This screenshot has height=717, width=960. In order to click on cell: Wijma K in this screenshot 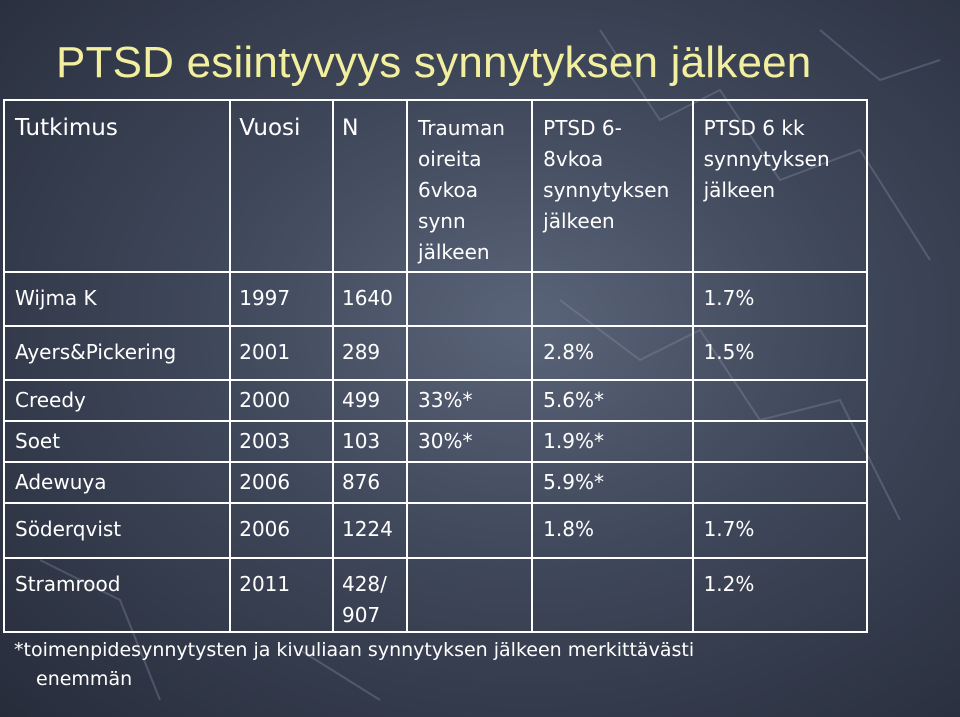, I will do `click(117, 299)`.